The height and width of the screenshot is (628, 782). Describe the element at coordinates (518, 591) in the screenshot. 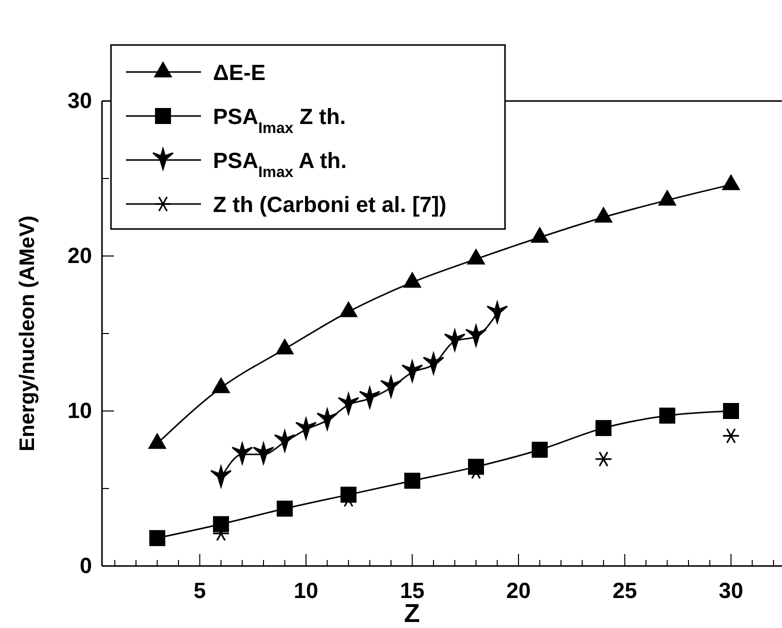

I see `x-tick-label: 20` at that location.